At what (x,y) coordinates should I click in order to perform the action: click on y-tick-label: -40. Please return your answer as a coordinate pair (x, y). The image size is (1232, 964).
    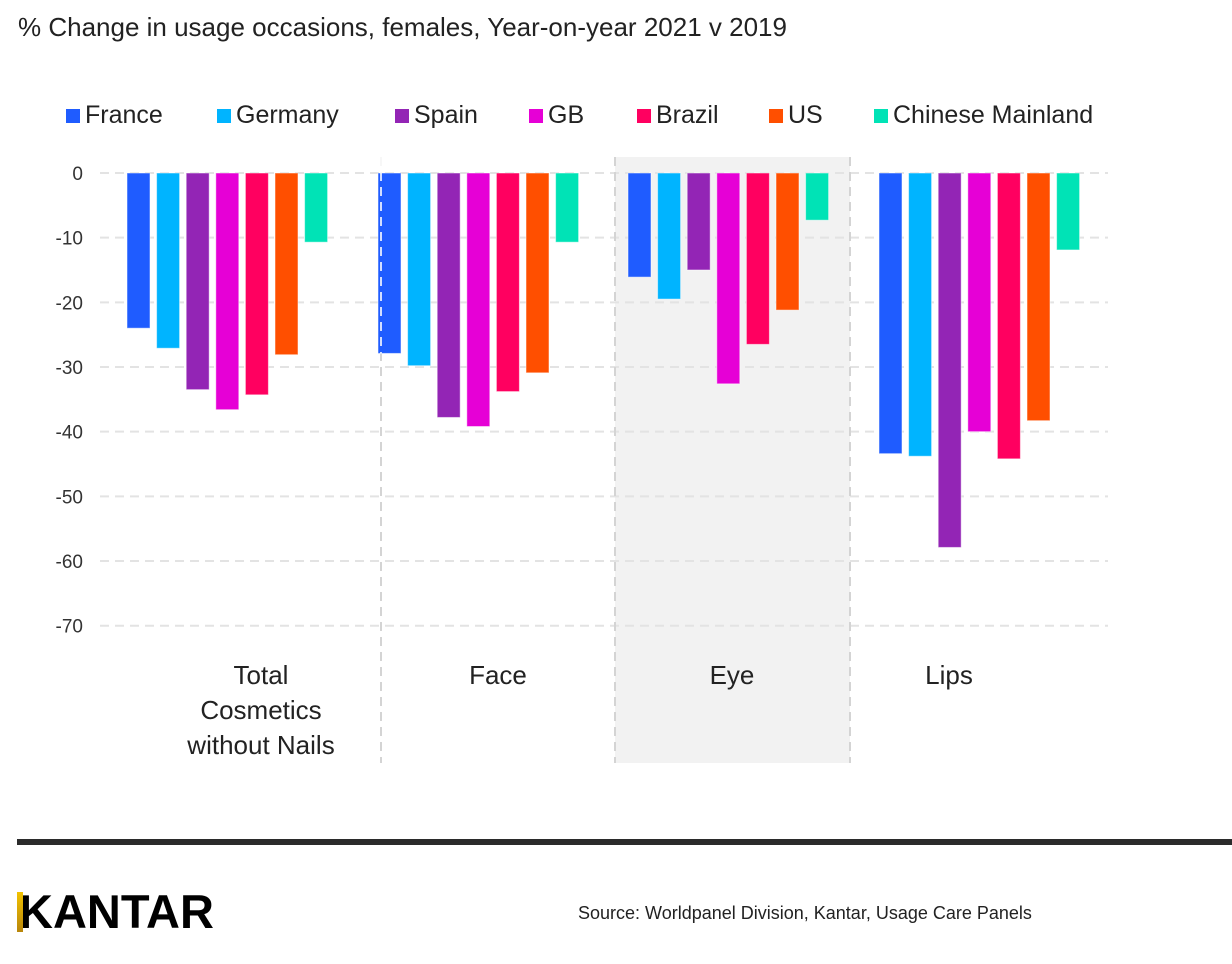
    Looking at the image, I should click on (69, 433).